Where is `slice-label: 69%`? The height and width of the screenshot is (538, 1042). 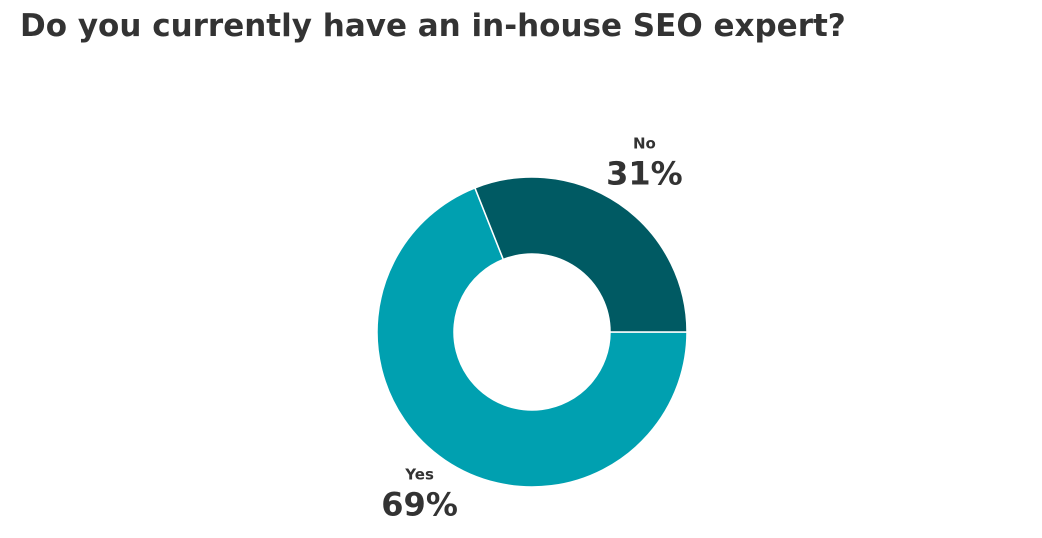
slice-label: 69% is located at coordinates (419, 504).